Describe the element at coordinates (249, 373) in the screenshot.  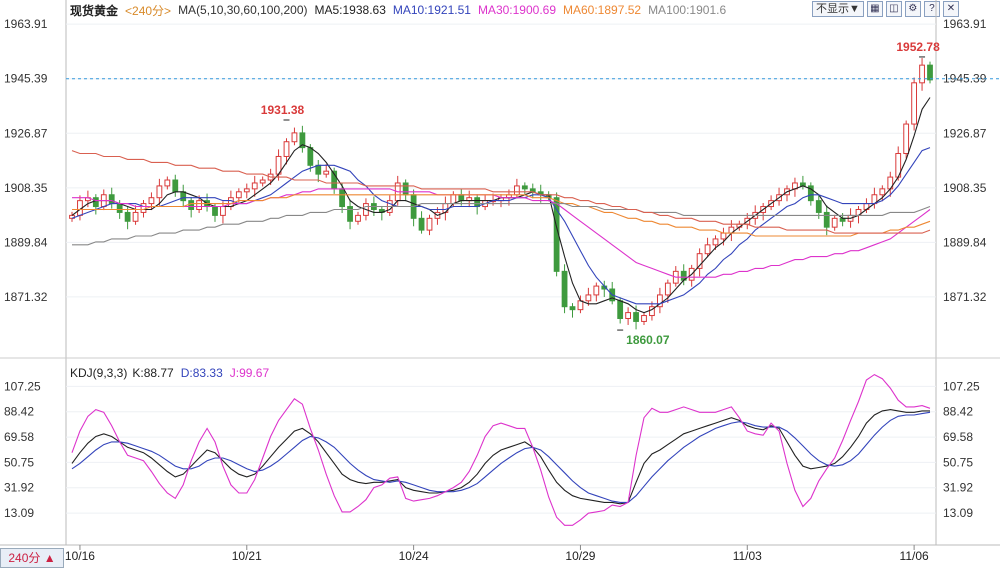
I see `j-value: J:99.67` at that location.